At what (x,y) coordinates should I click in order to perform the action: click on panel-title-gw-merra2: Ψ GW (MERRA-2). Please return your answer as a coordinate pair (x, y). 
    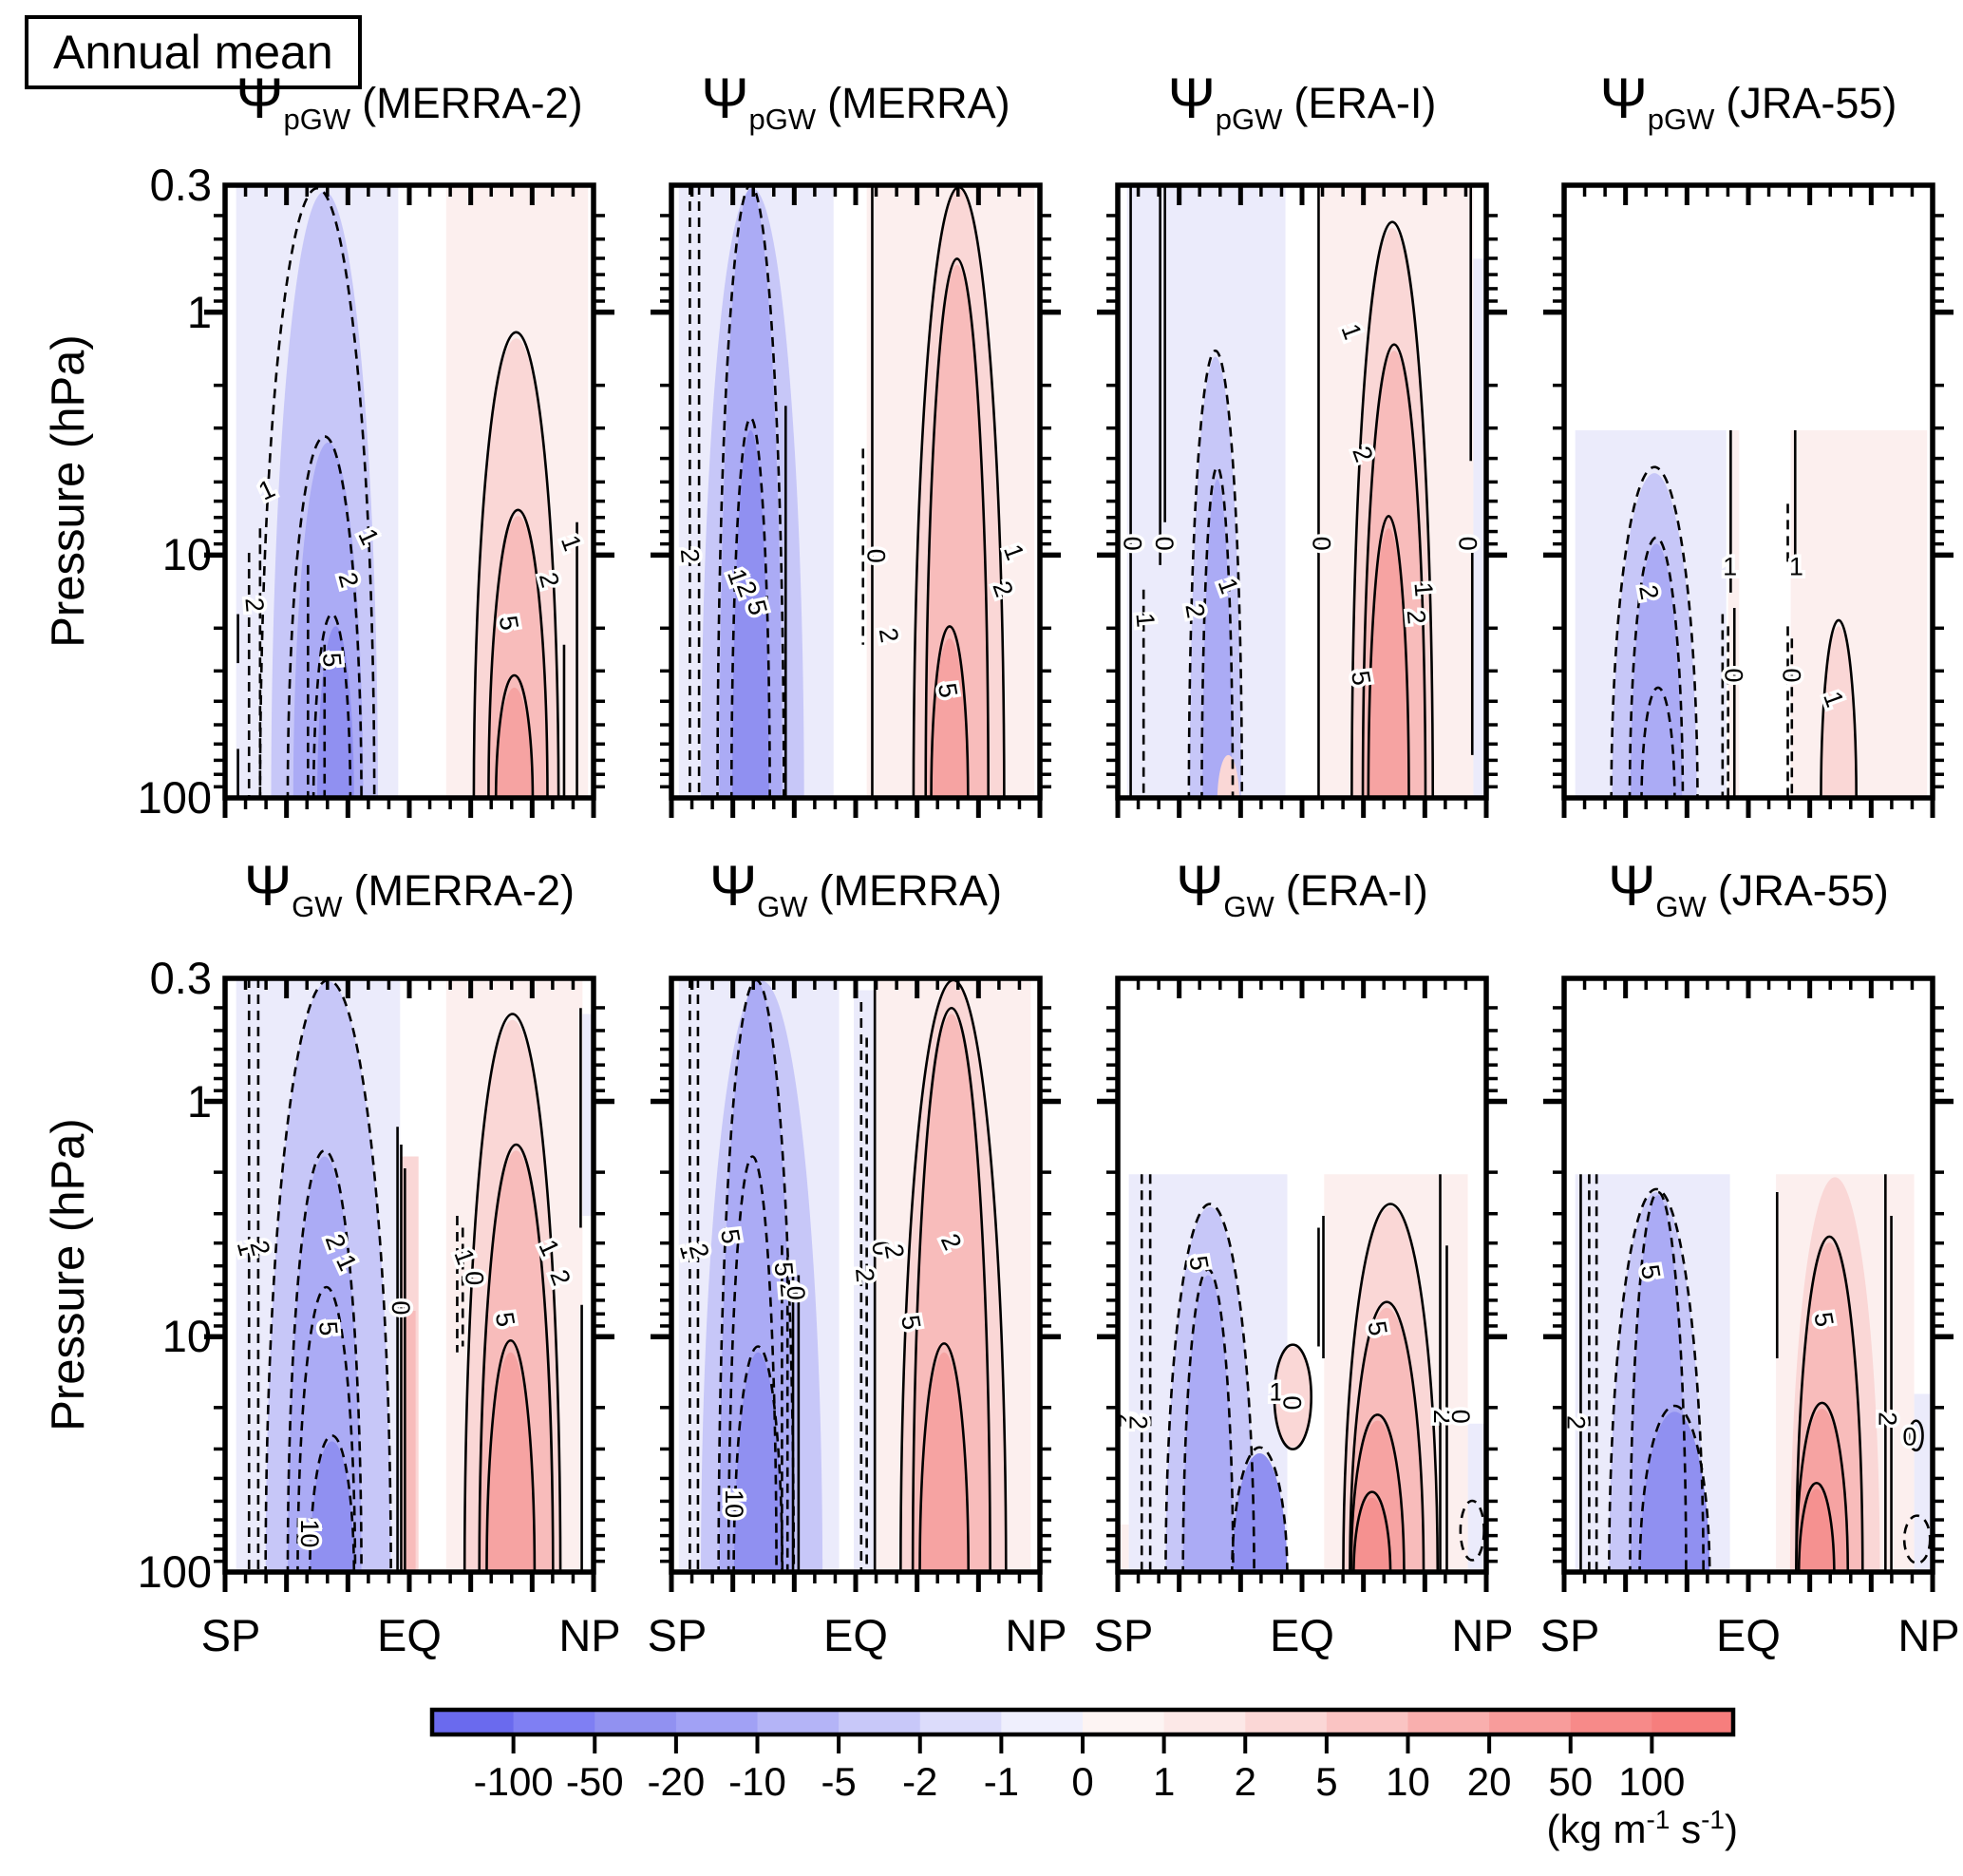
    Looking at the image, I should click on (409, 889).